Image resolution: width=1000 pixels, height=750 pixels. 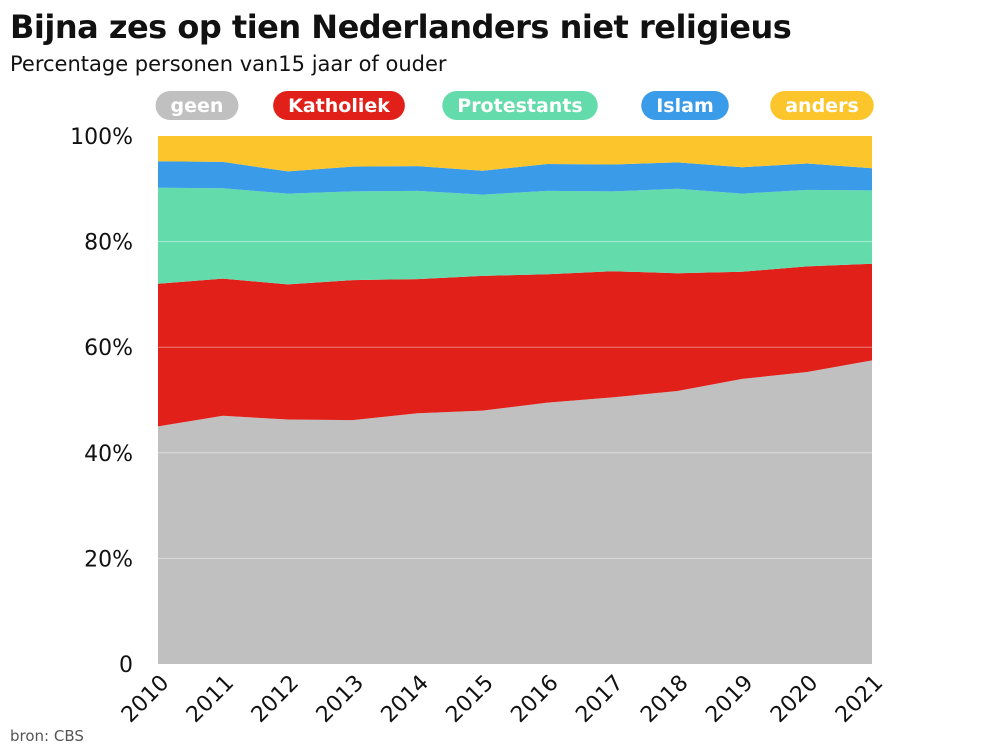 I want to click on x-tick-label: 2016, so click(x=534, y=699).